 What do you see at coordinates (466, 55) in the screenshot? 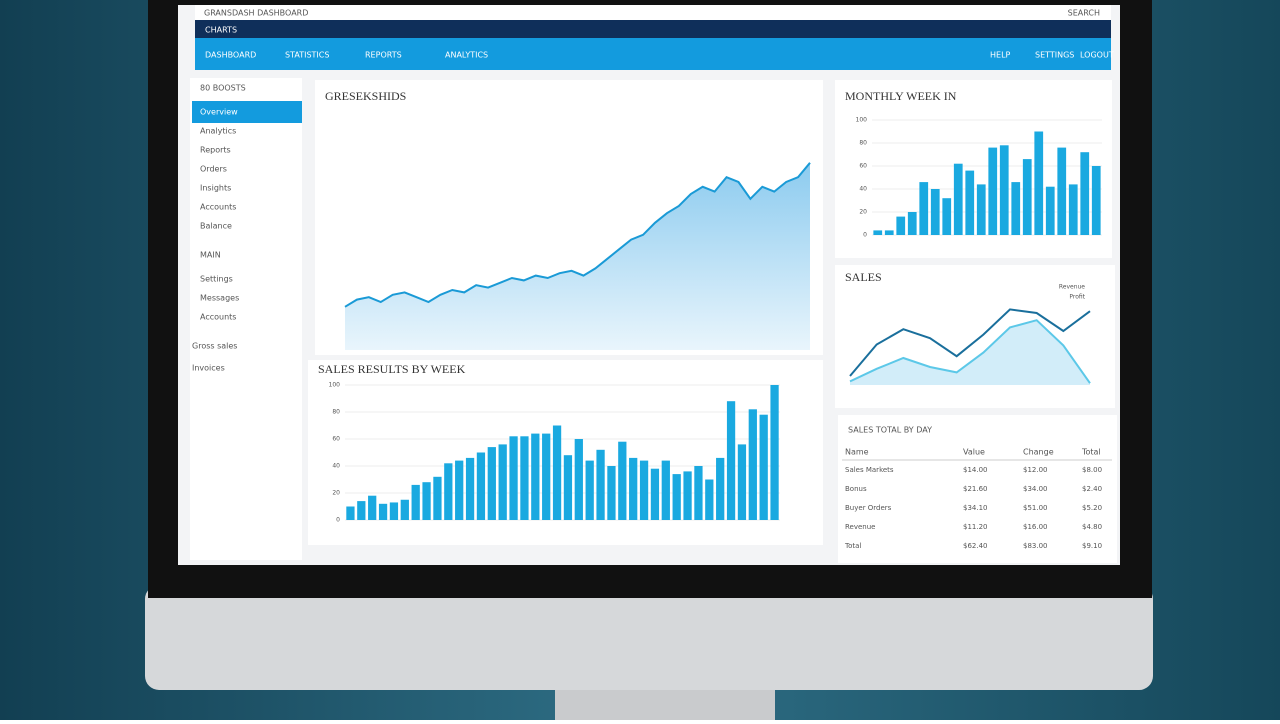
I see `nav-item: ANALYTICS` at bounding box center [466, 55].